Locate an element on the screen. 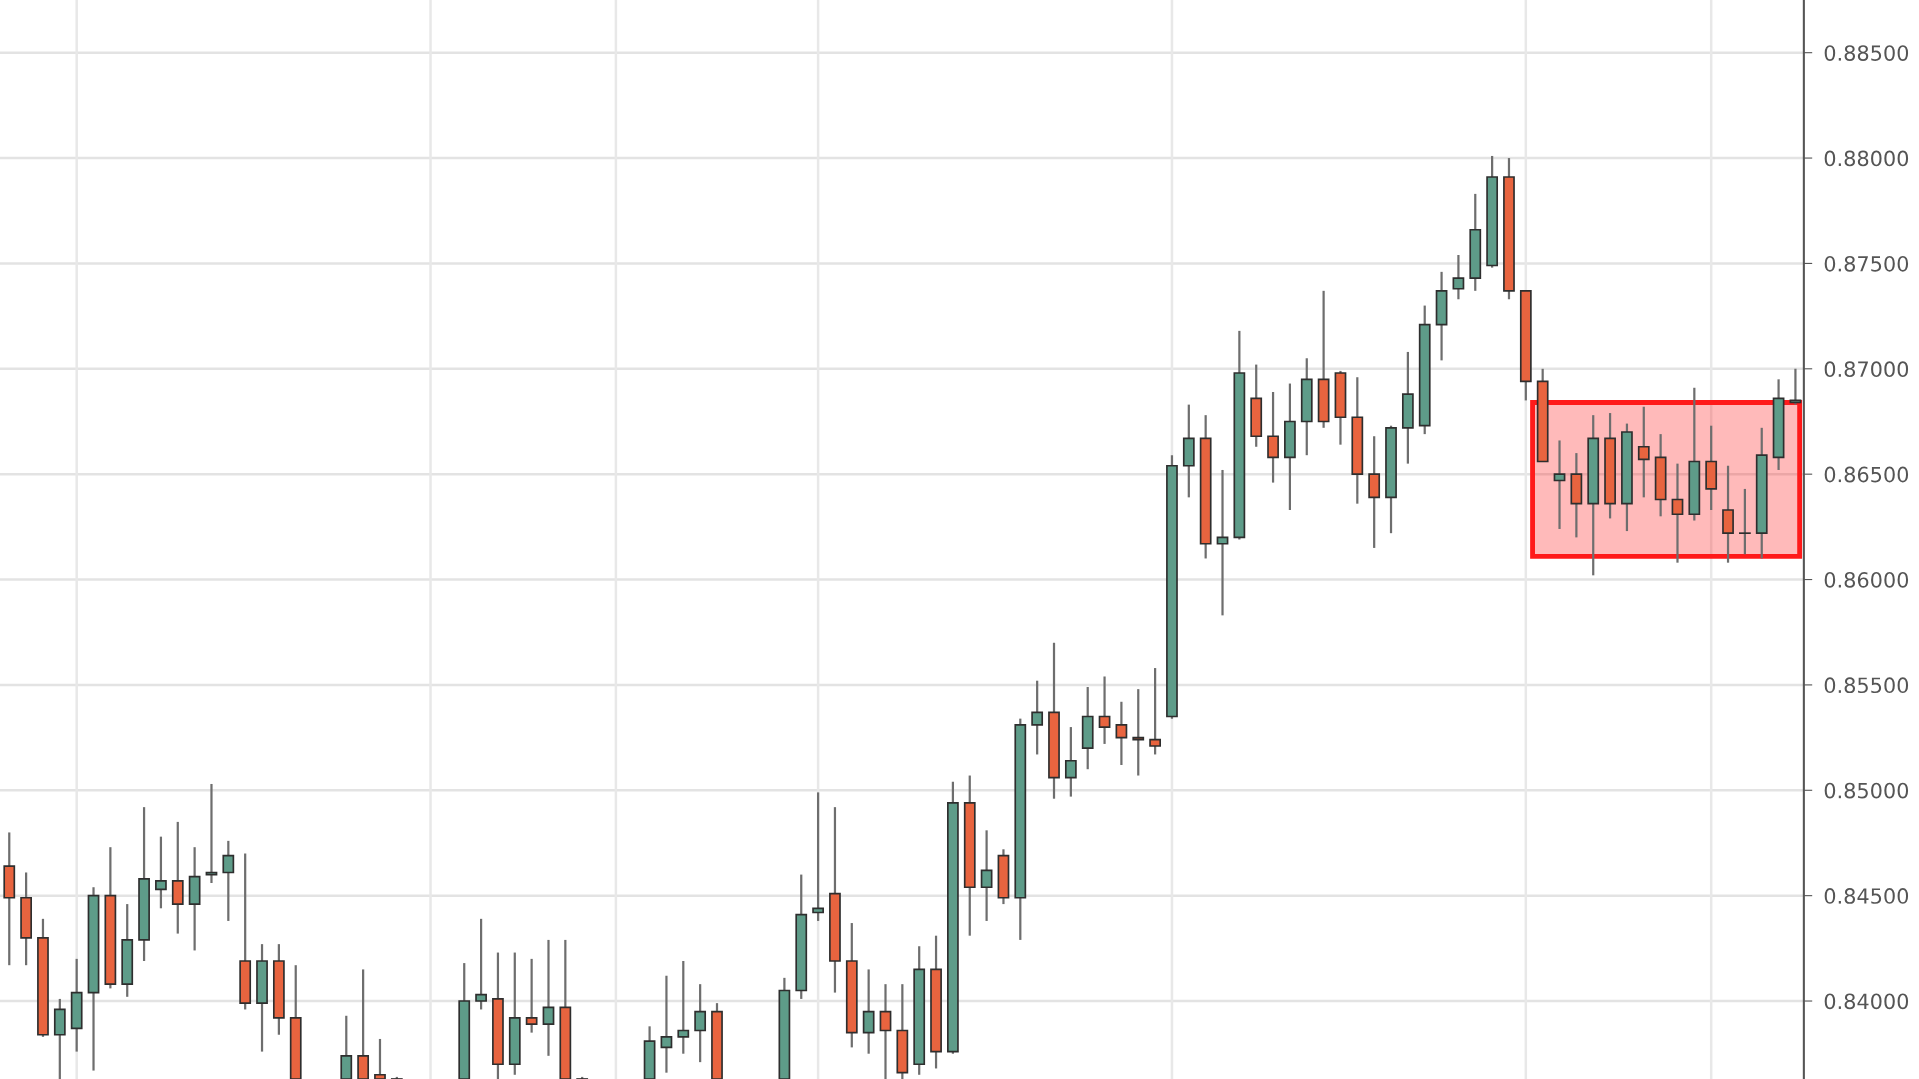 The image size is (1919, 1079). y-tick-label: 0.84000 is located at coordinates (1866, 1001).